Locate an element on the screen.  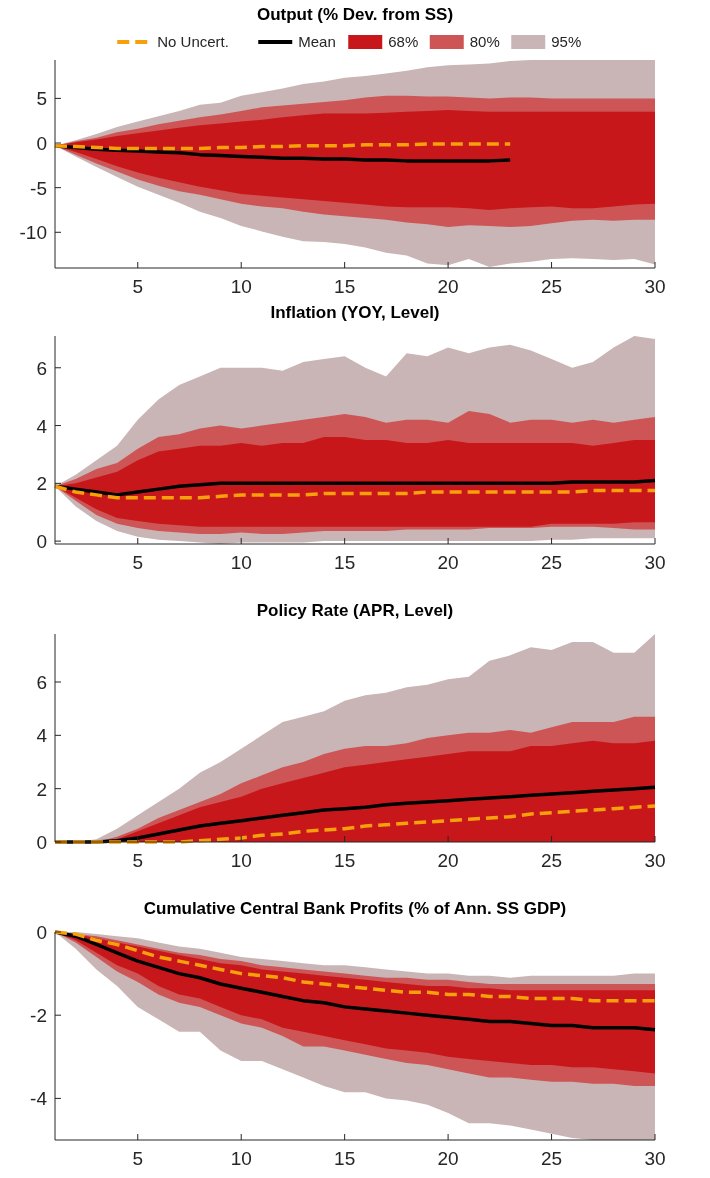
y-tick-label: -5 is located at coordinates (38, 188).